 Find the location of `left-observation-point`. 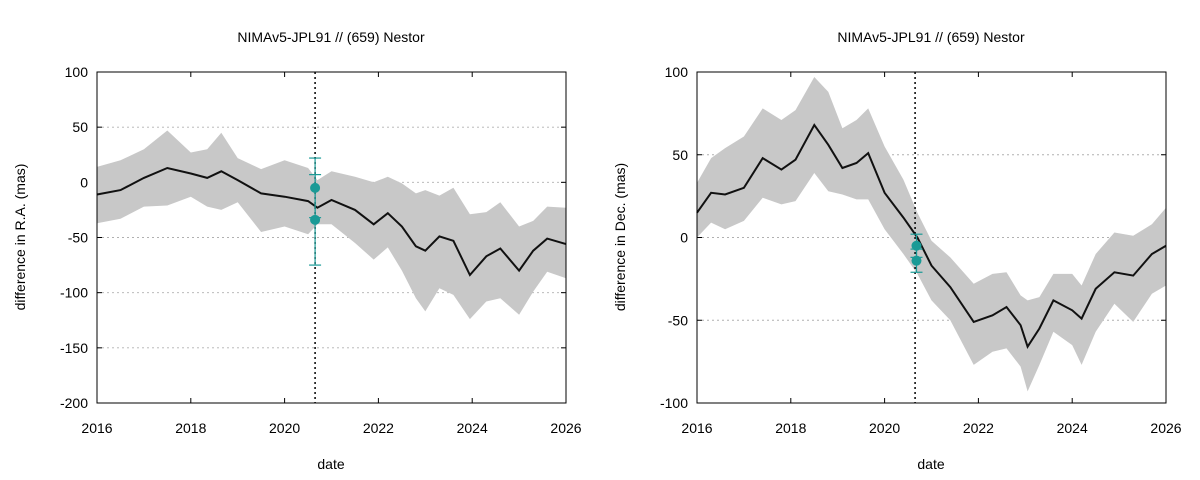

left-observation-point is located at coordinates (315, 219).